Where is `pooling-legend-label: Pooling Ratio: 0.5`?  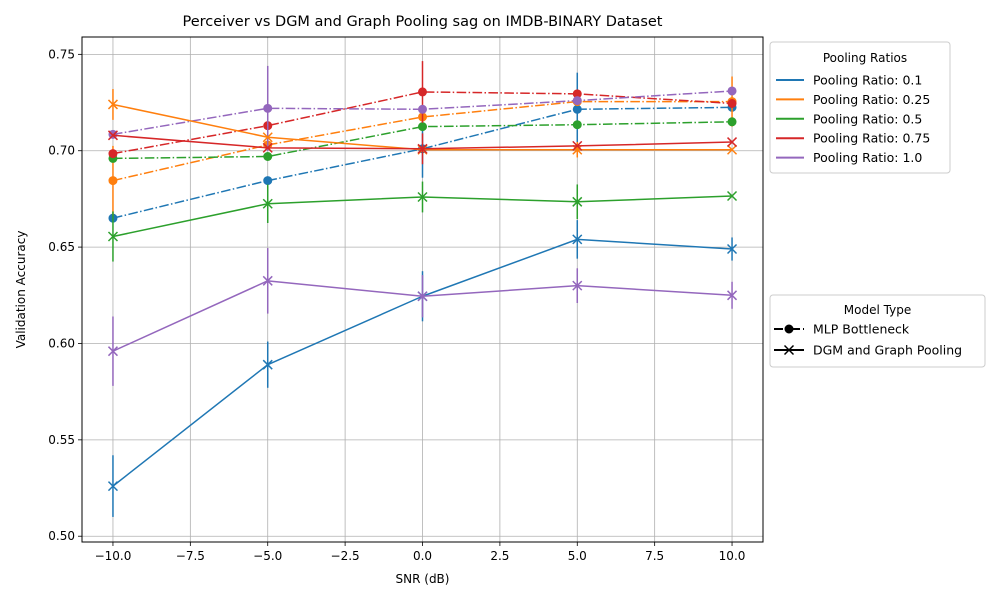 pooling-legend-label: Pooling Ratio: 0.5 is located at coordinates (867, 118).